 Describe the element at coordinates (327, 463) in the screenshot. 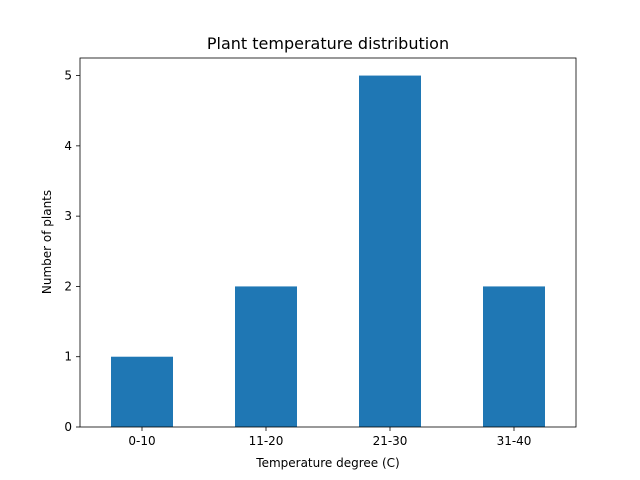

I see `x-axis-label: Temperature degree (C)` at that location.